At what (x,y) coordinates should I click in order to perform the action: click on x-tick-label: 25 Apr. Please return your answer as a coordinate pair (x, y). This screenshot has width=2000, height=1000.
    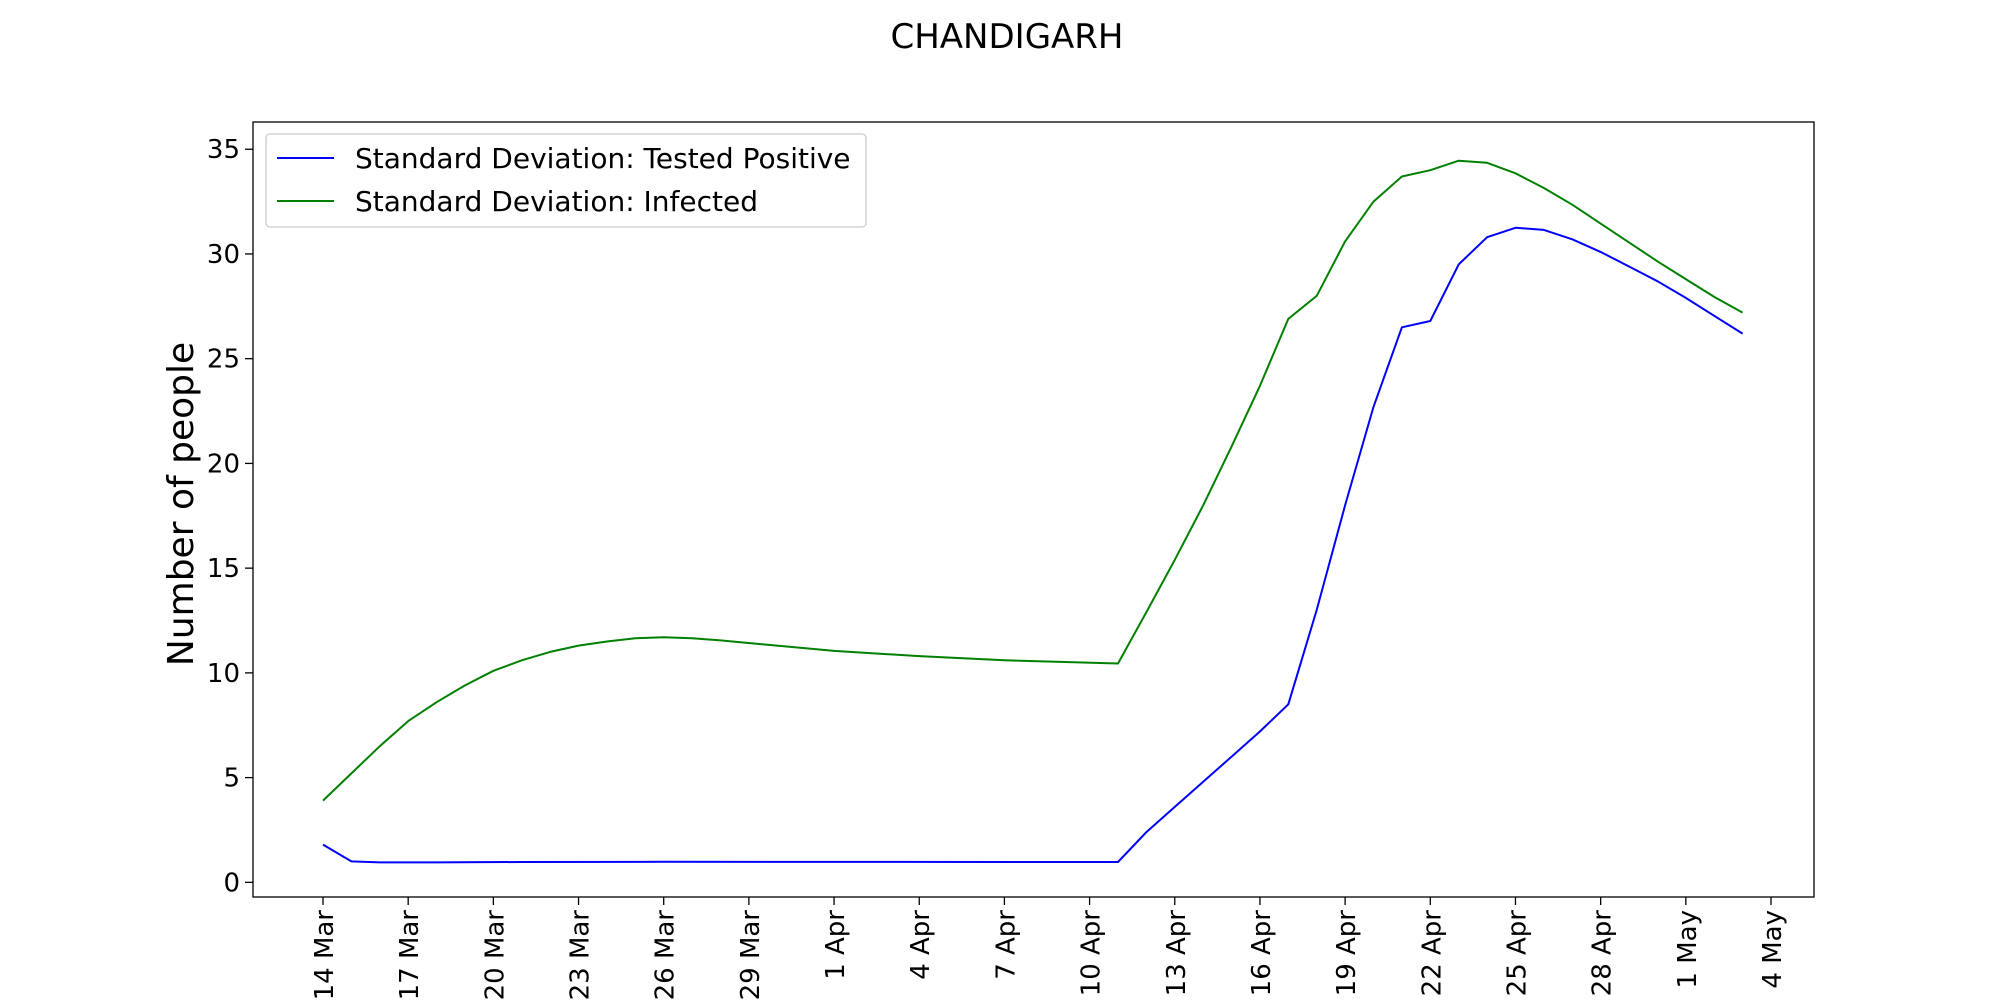
    Looking at the image, I should click on (1518, 953).